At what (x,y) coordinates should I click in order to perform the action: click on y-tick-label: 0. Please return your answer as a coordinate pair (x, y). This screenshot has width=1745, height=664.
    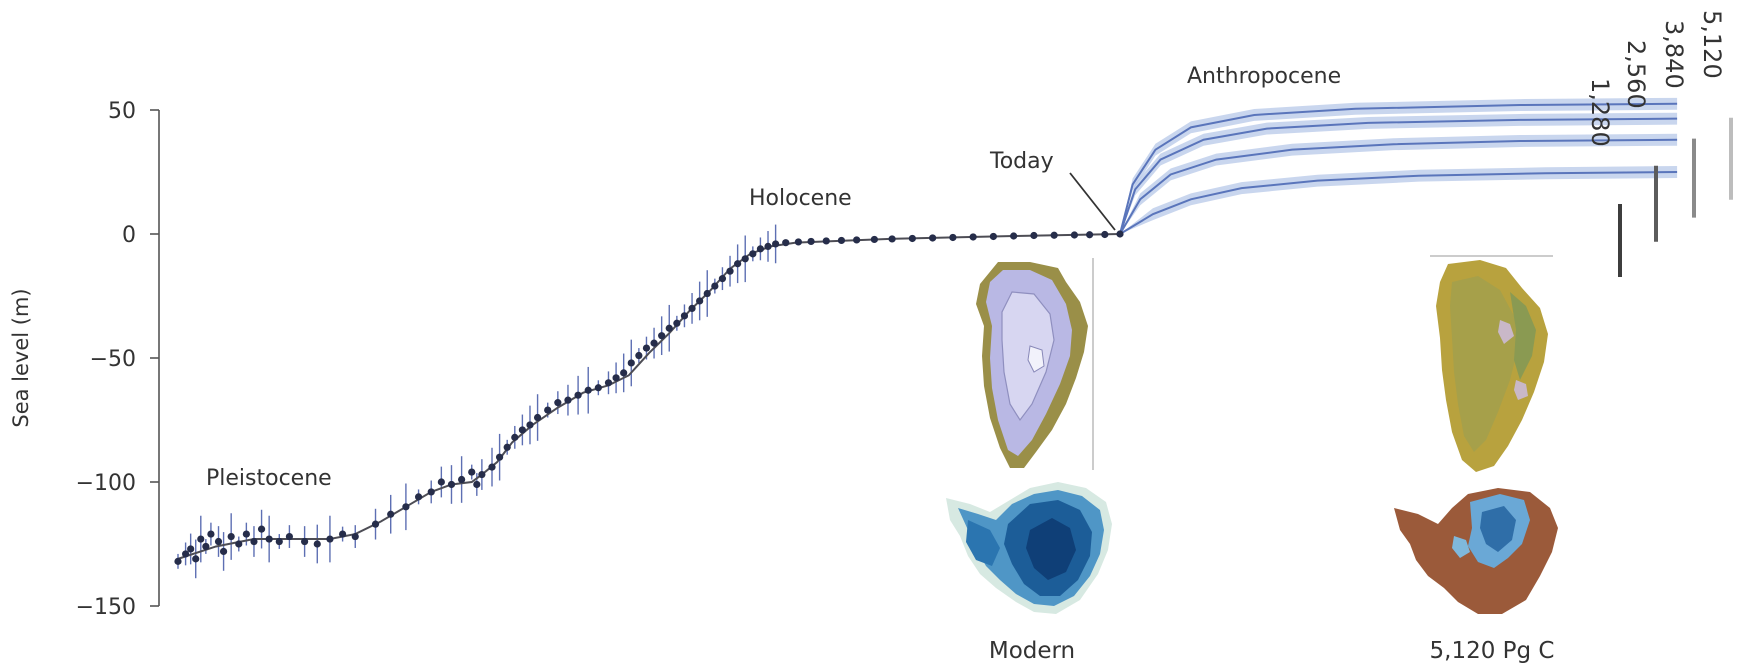
    Looking at the image, I should click on (129, 235).